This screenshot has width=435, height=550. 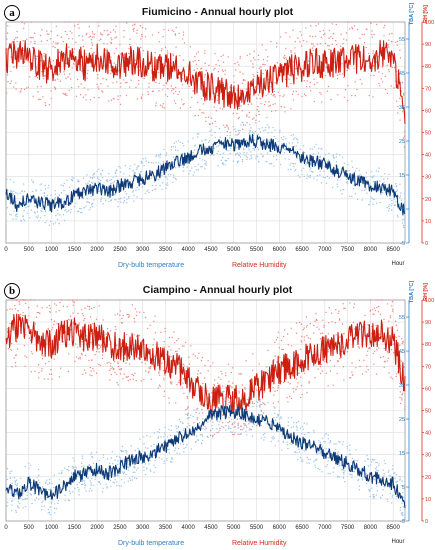 What do you see at coordinates (397, 264) in the screenshot?
I see `x-axis-label: Hour` at bounding box center [397, 264].